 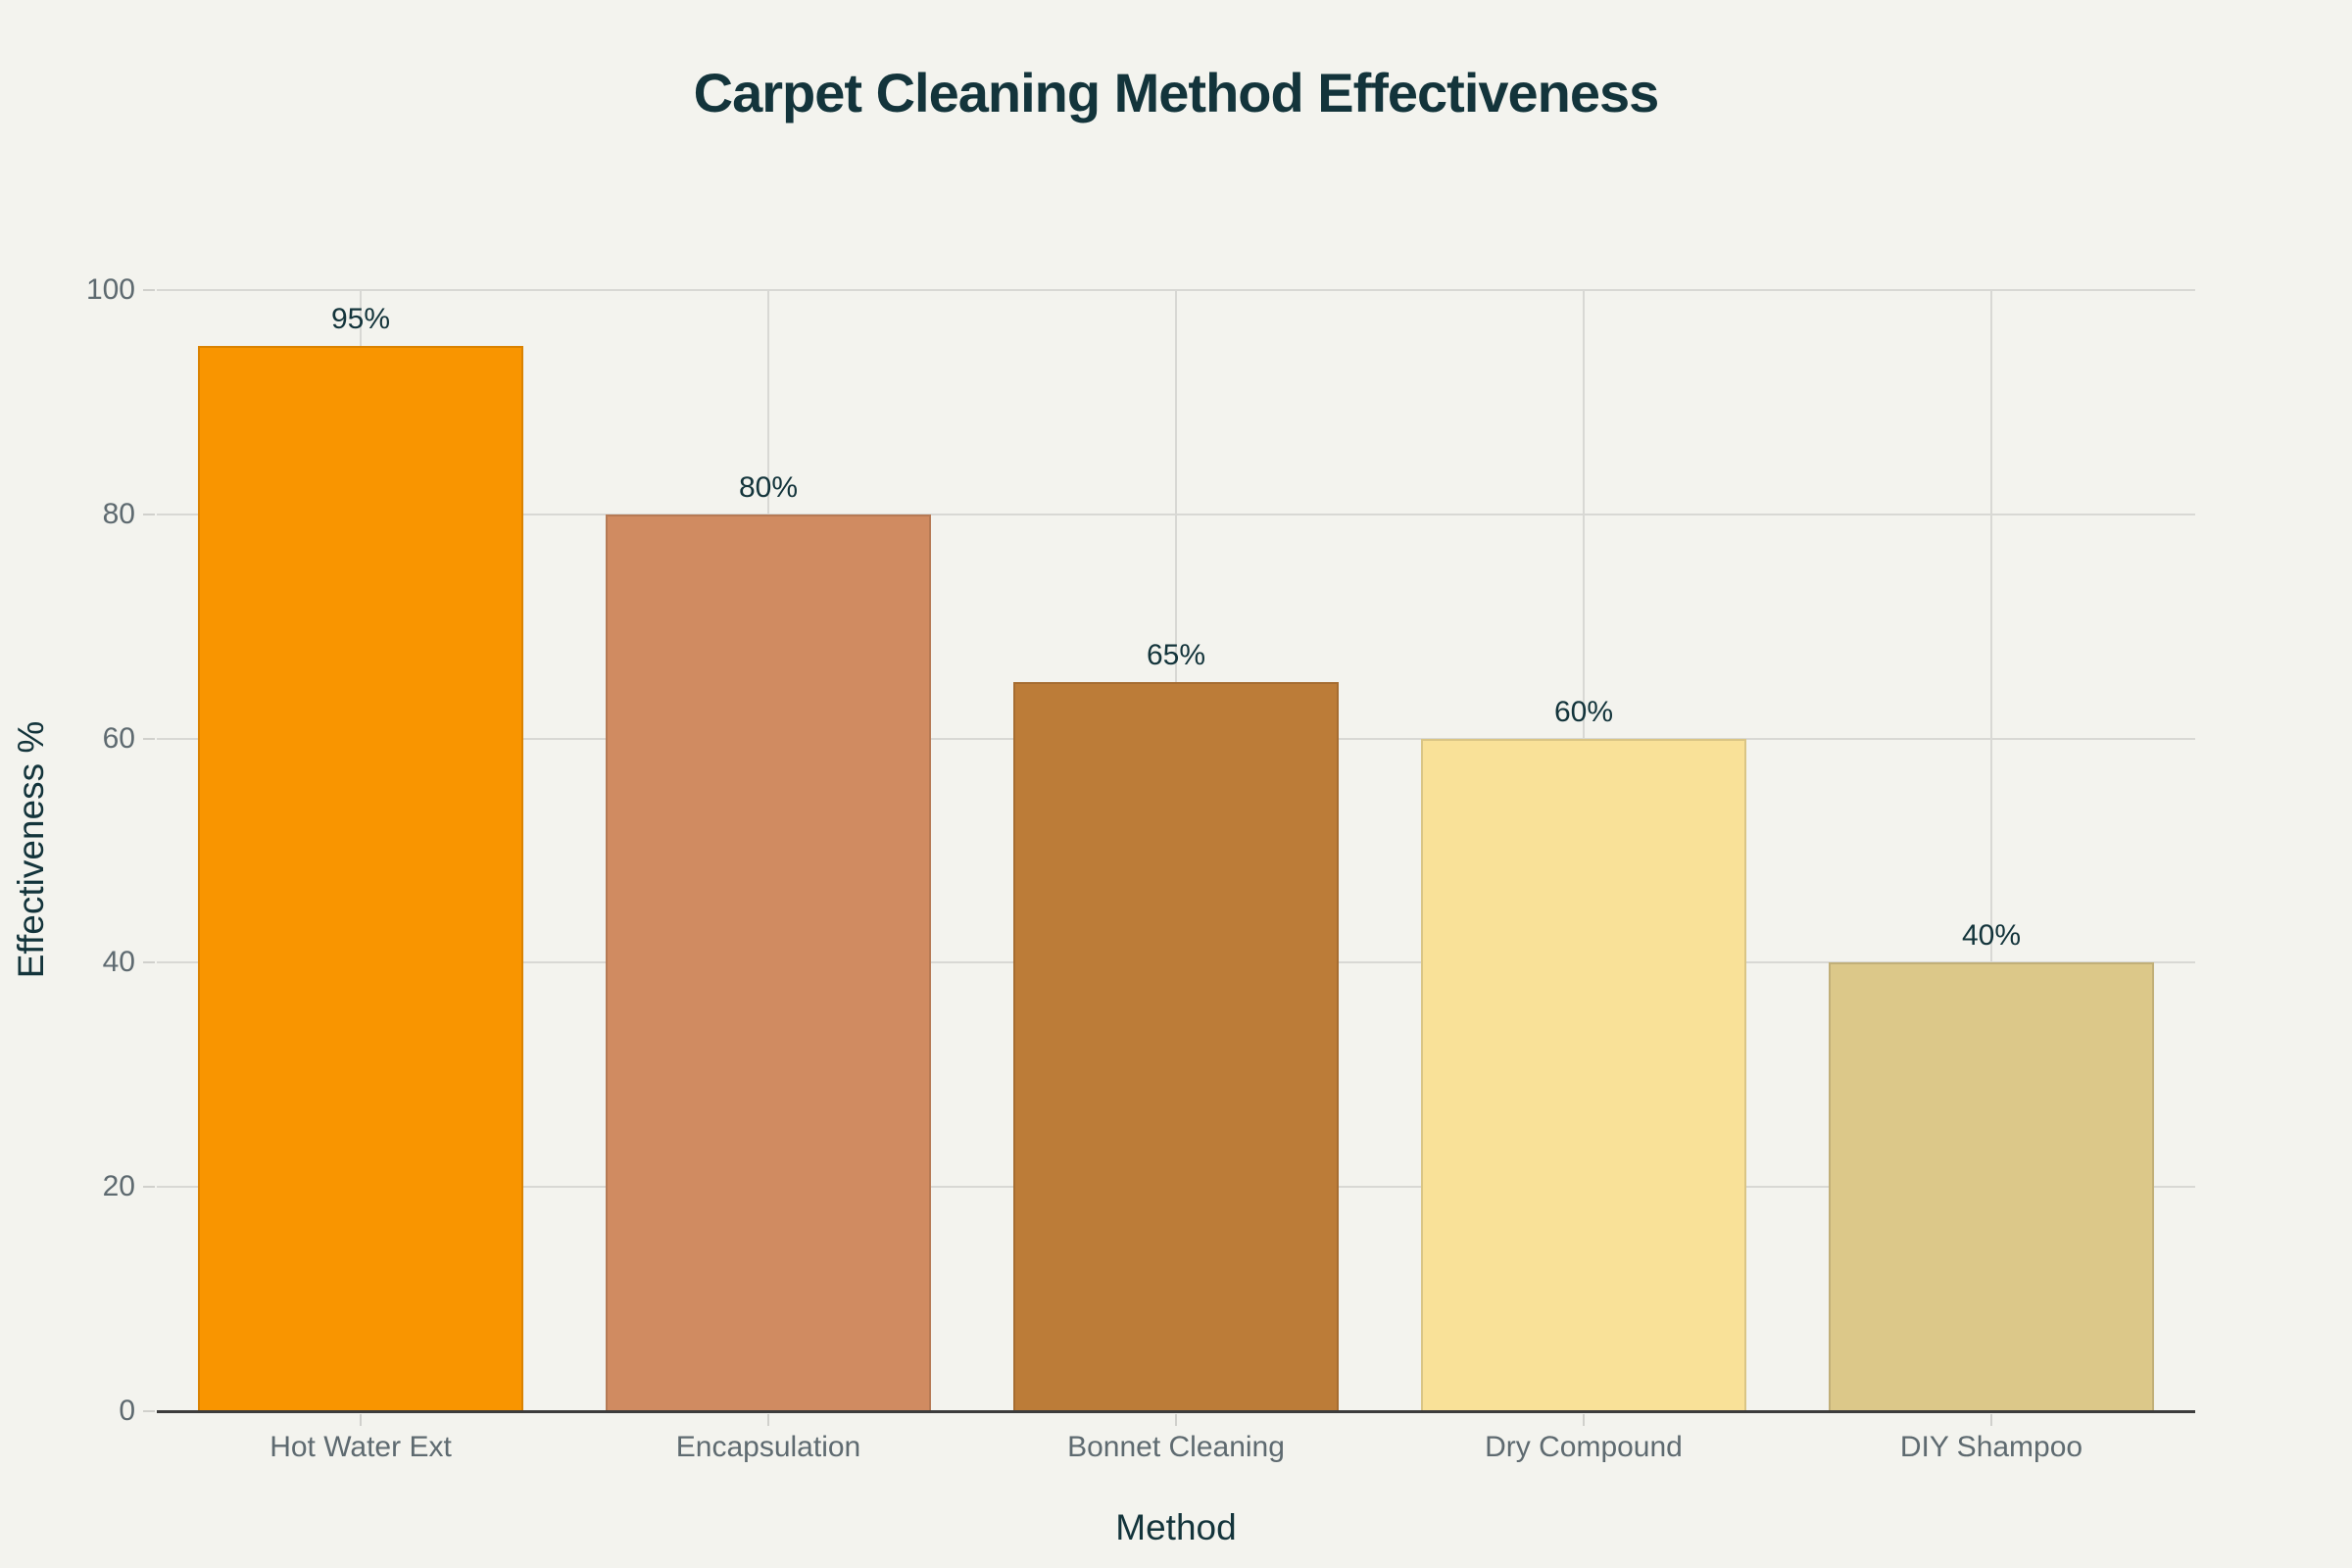 I want to click on x-gridline, so click(x=1991, y=850).